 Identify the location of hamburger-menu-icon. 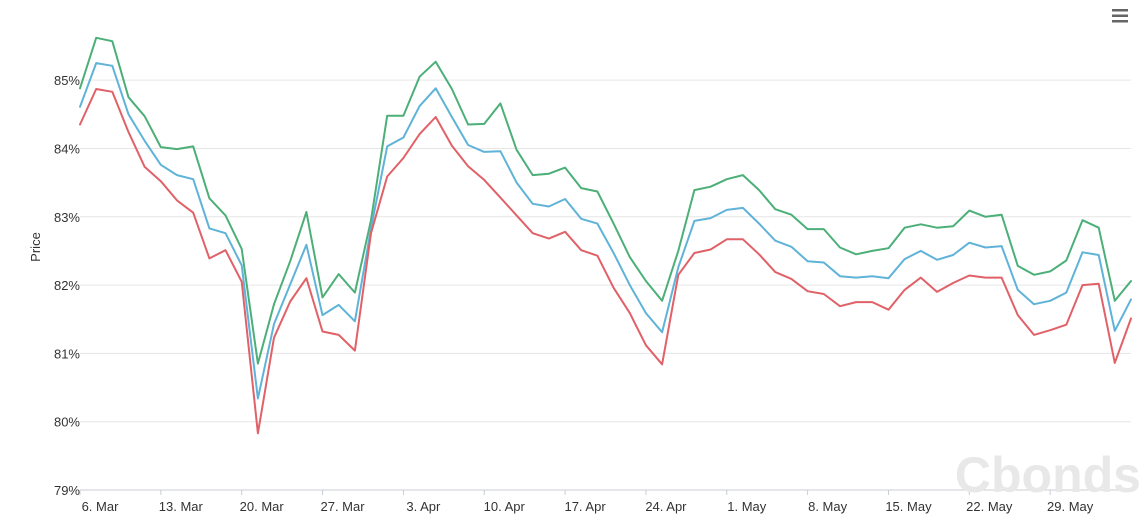
(1120, 16).